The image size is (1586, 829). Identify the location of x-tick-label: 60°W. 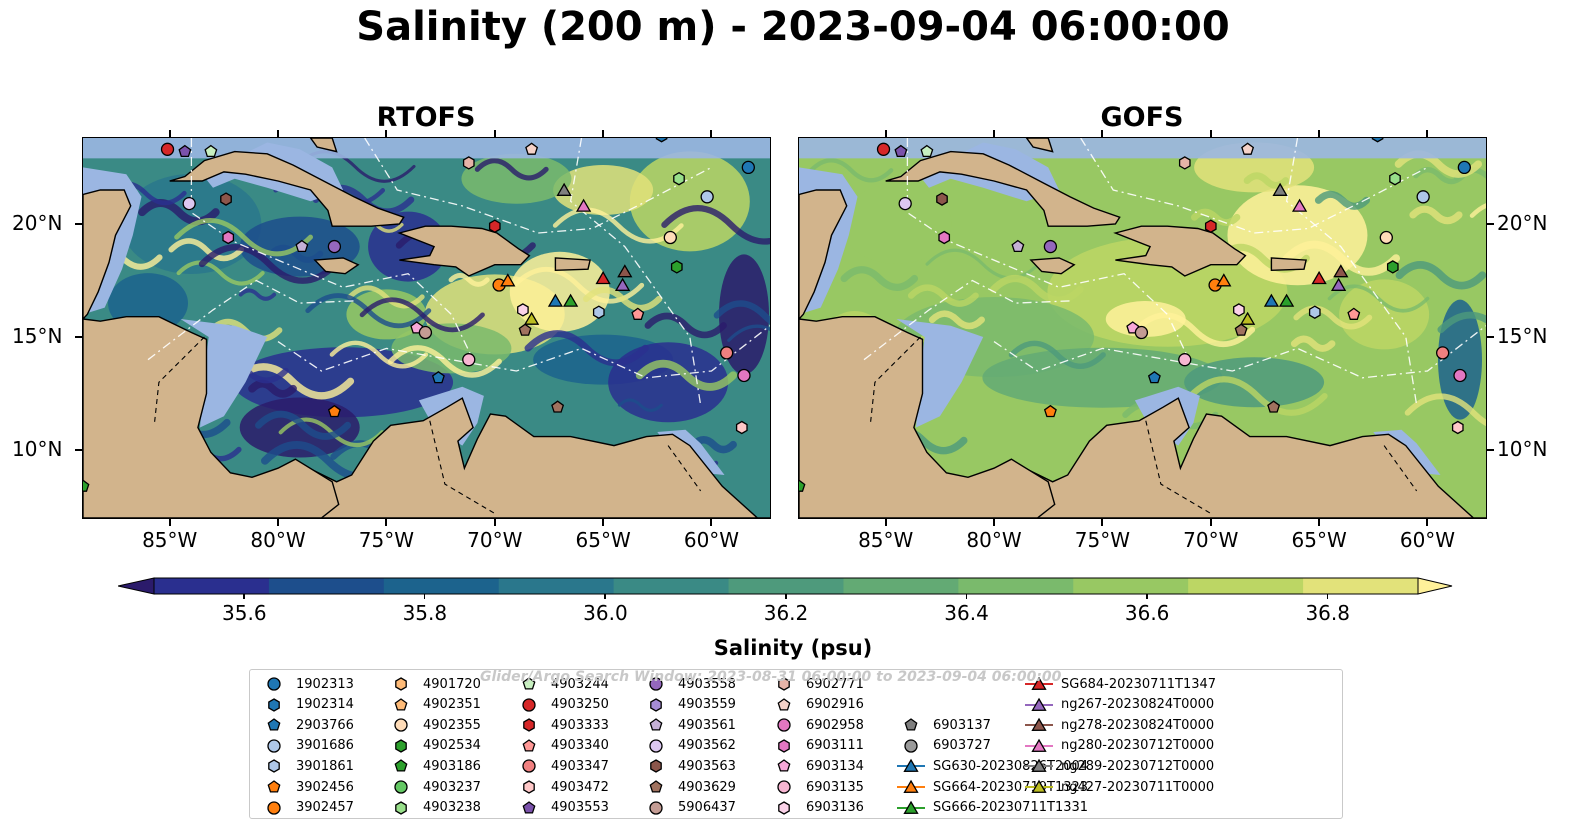
(1427, 540).